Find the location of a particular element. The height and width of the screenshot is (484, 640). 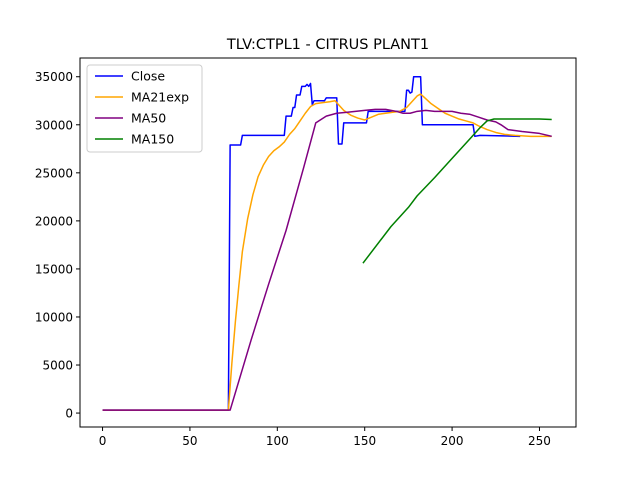

y-tick-label: 5000 is located at coordinates (57, 366).